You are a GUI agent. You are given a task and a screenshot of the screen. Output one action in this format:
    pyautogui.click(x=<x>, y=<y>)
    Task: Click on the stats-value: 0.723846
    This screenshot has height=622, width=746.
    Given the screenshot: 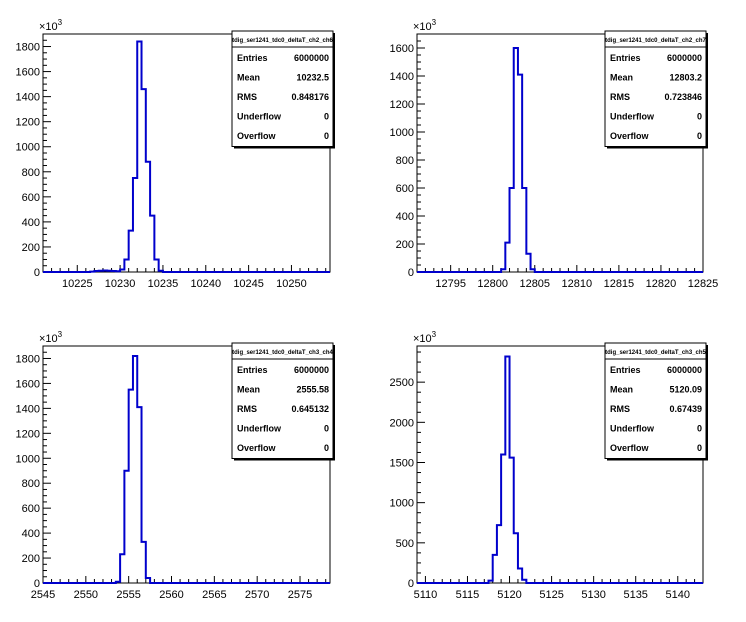 What is the action you would take?
    pyautogui.click(x=683, y=97)
    